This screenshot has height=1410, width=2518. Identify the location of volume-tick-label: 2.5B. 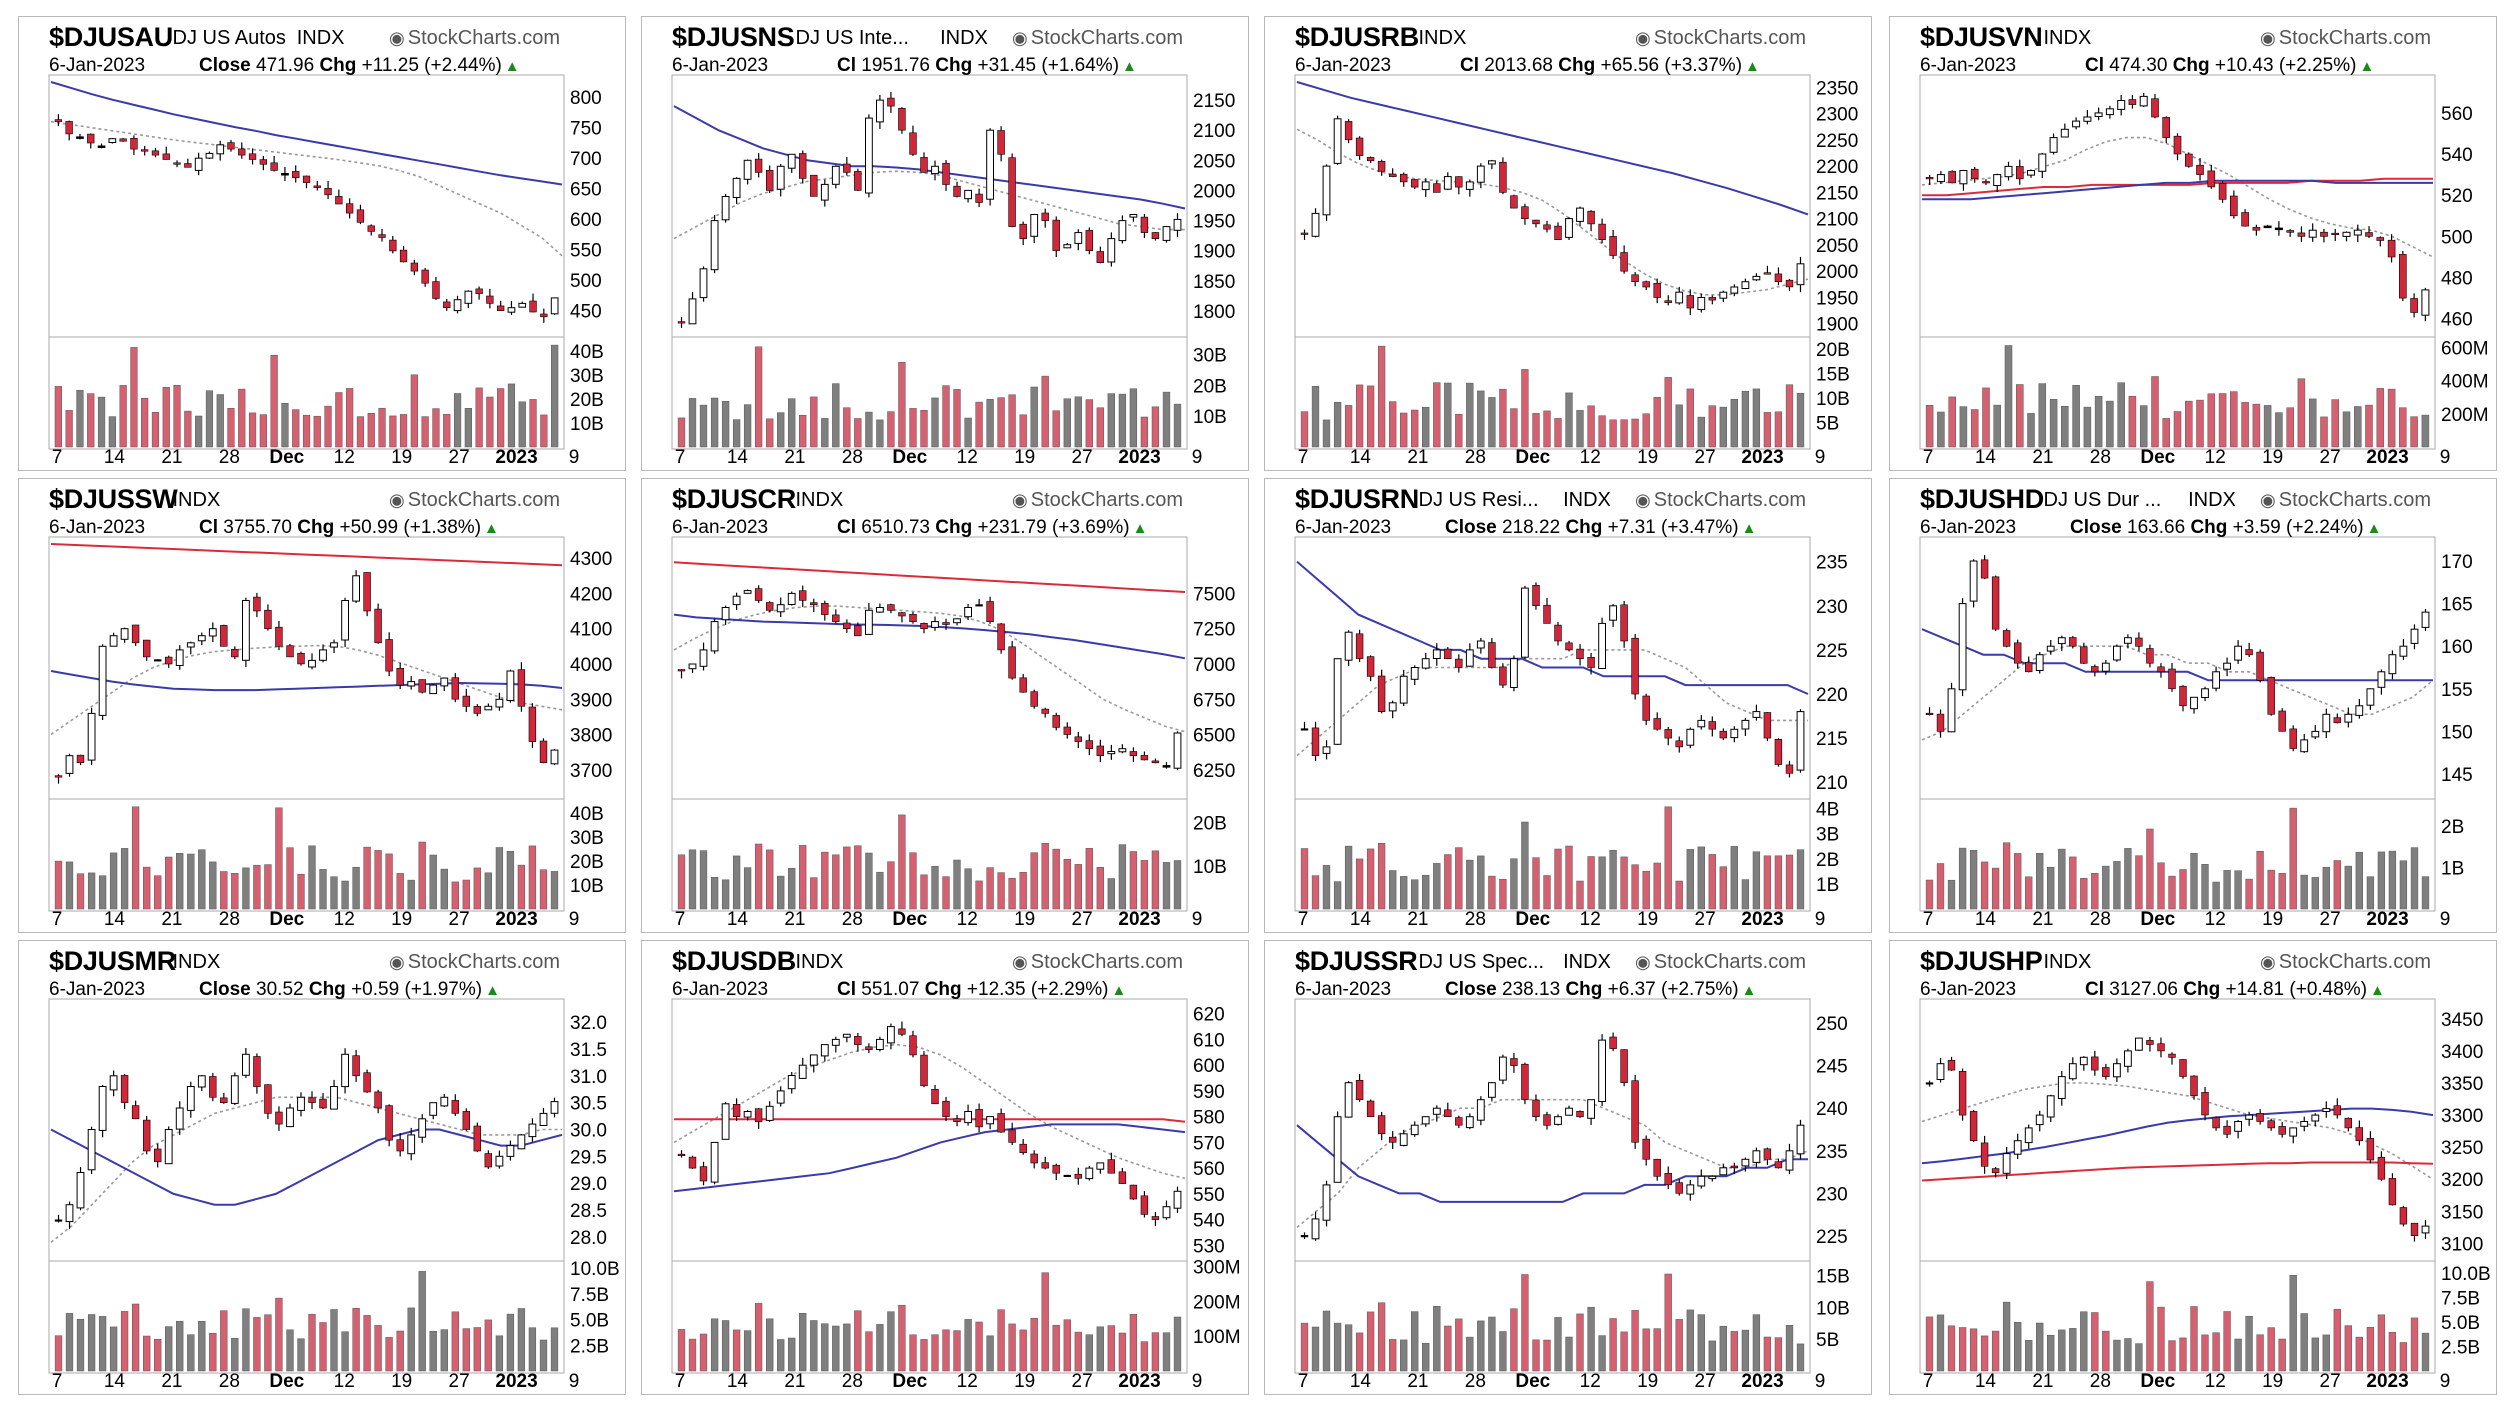
(2460, 1347).